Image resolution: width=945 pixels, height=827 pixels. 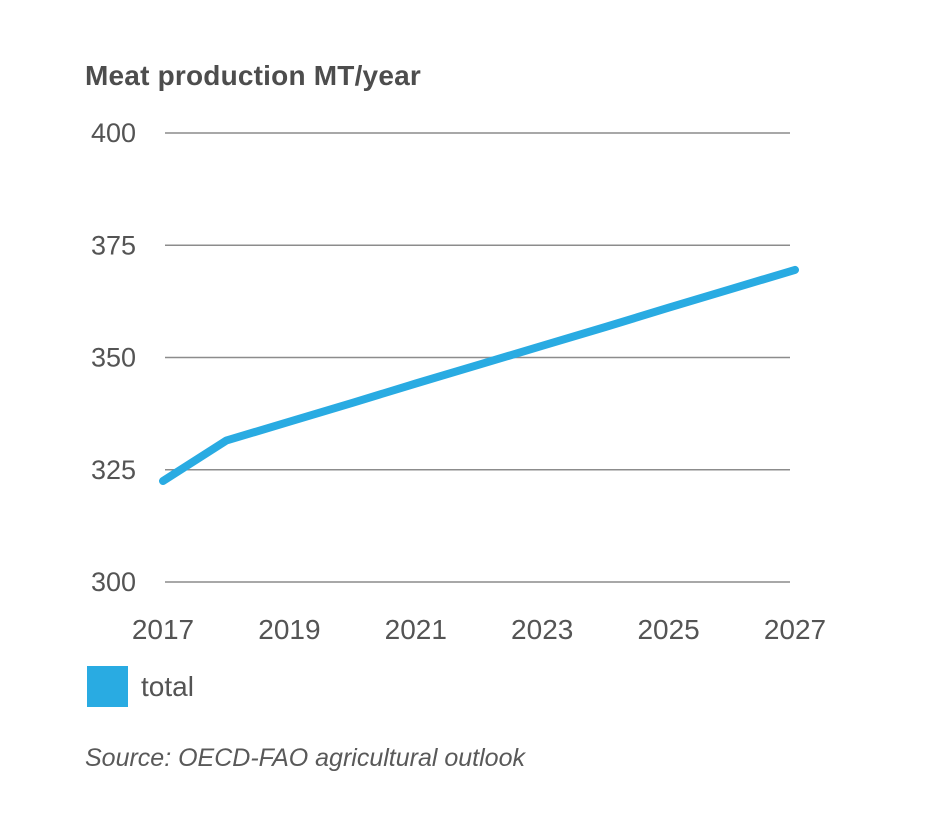 What do you see at coordinates (140, 686) in the screenshot?
I see `legend: total` at bounding box center [140, 686].